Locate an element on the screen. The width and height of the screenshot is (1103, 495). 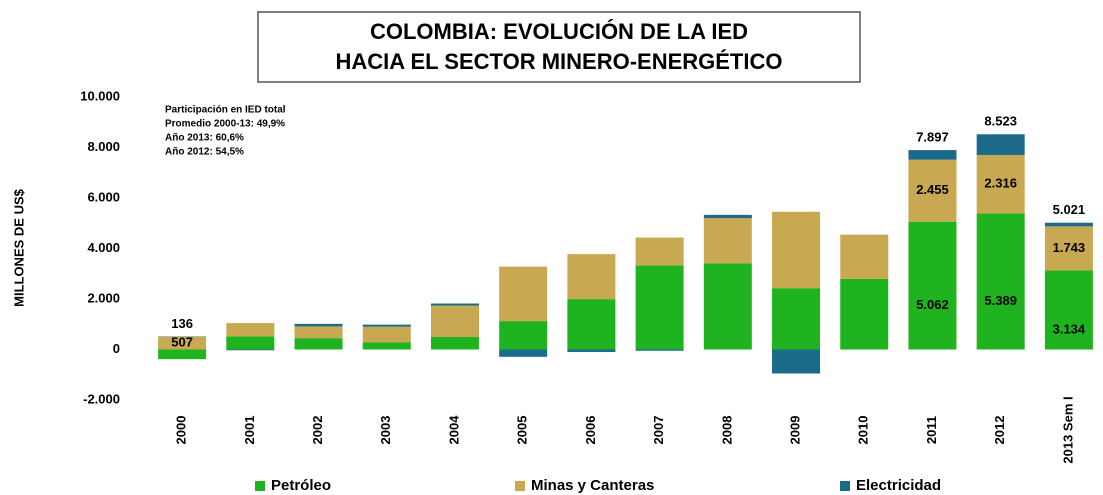
x-tick-label: 2000 is located at coordinates (181, 430).